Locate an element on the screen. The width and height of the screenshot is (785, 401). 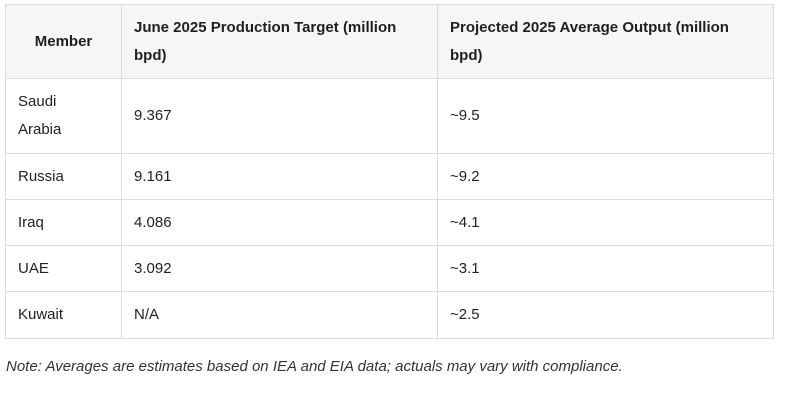
cell-production-target: N/A is located at coordinates (279, 315).